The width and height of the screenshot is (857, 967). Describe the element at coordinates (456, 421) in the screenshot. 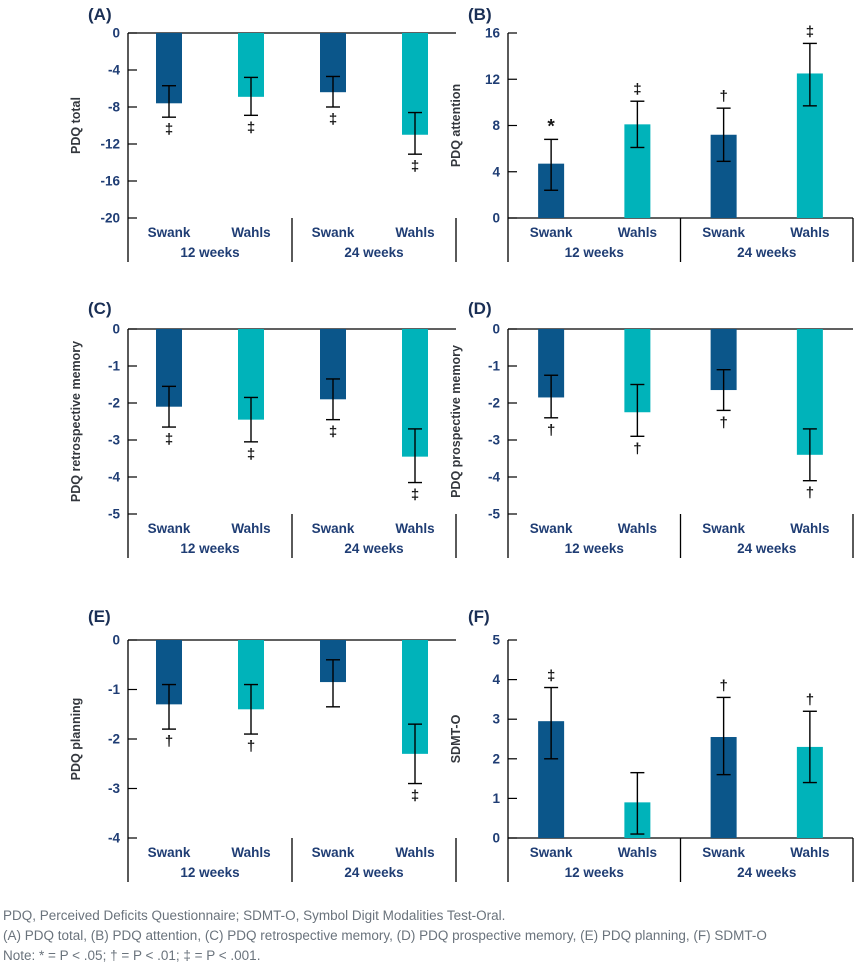

I see `y-axis-title: PDQ prospective memory` at that location.